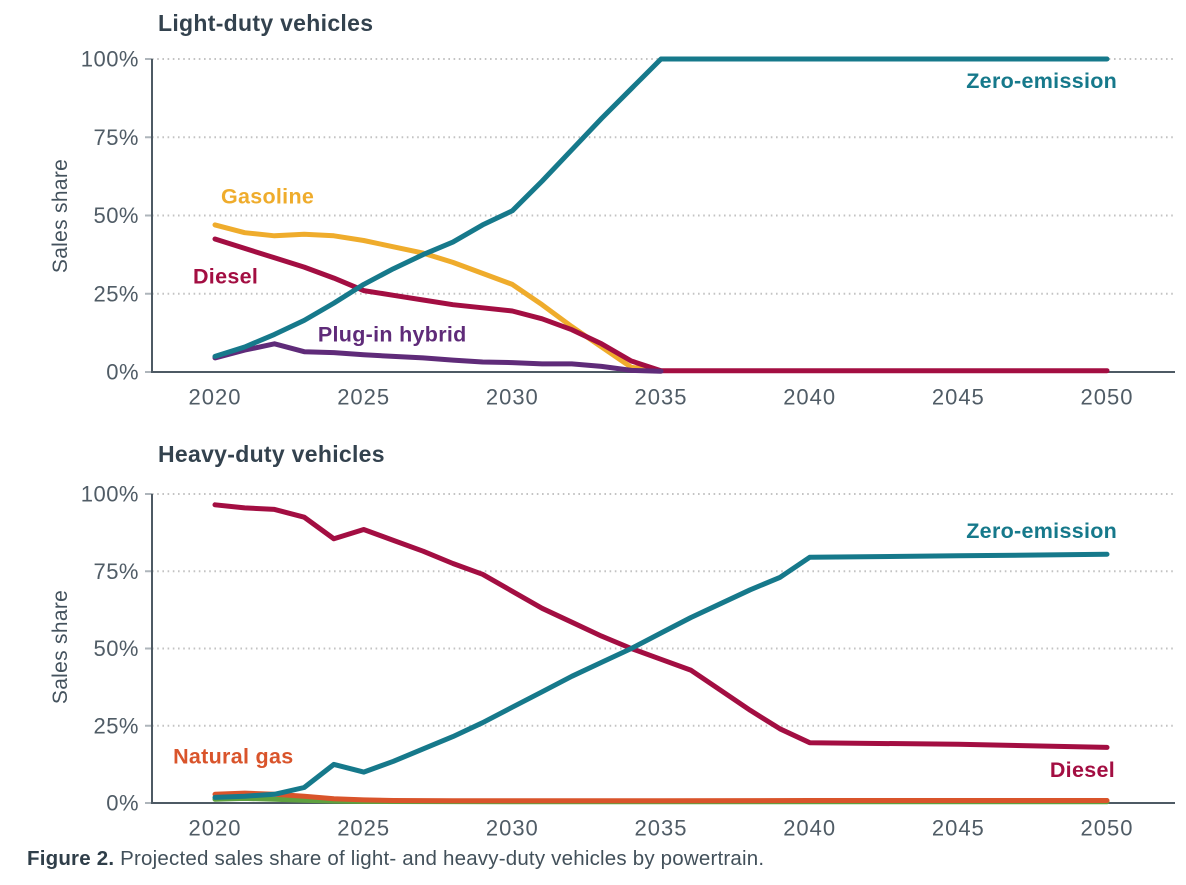  Describe the element at coordinates (266, 23) in the screenshot. I see `chart-title-light-duty: Light-duty vehicles` at that location.